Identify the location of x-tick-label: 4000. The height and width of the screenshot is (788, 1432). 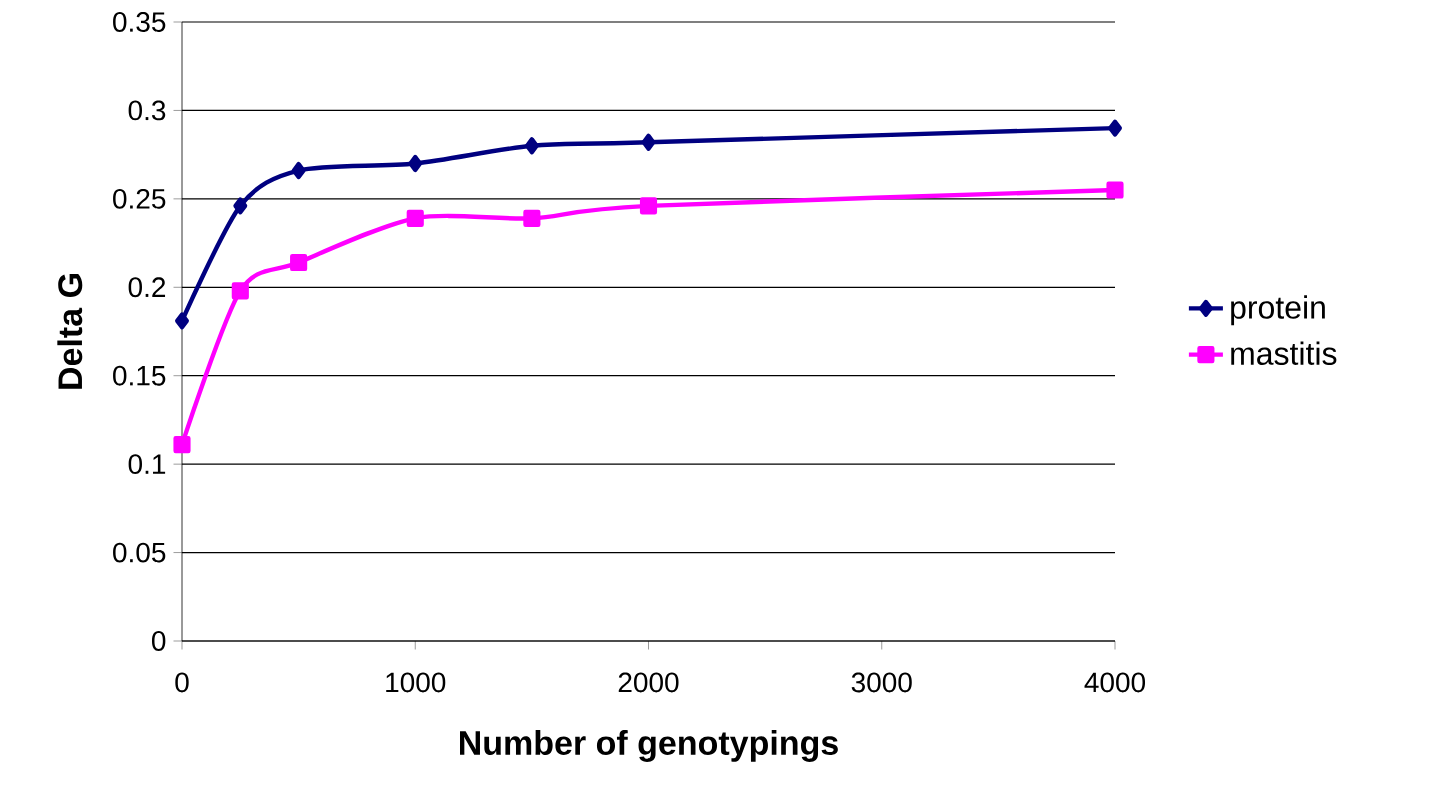
(1115, 682).